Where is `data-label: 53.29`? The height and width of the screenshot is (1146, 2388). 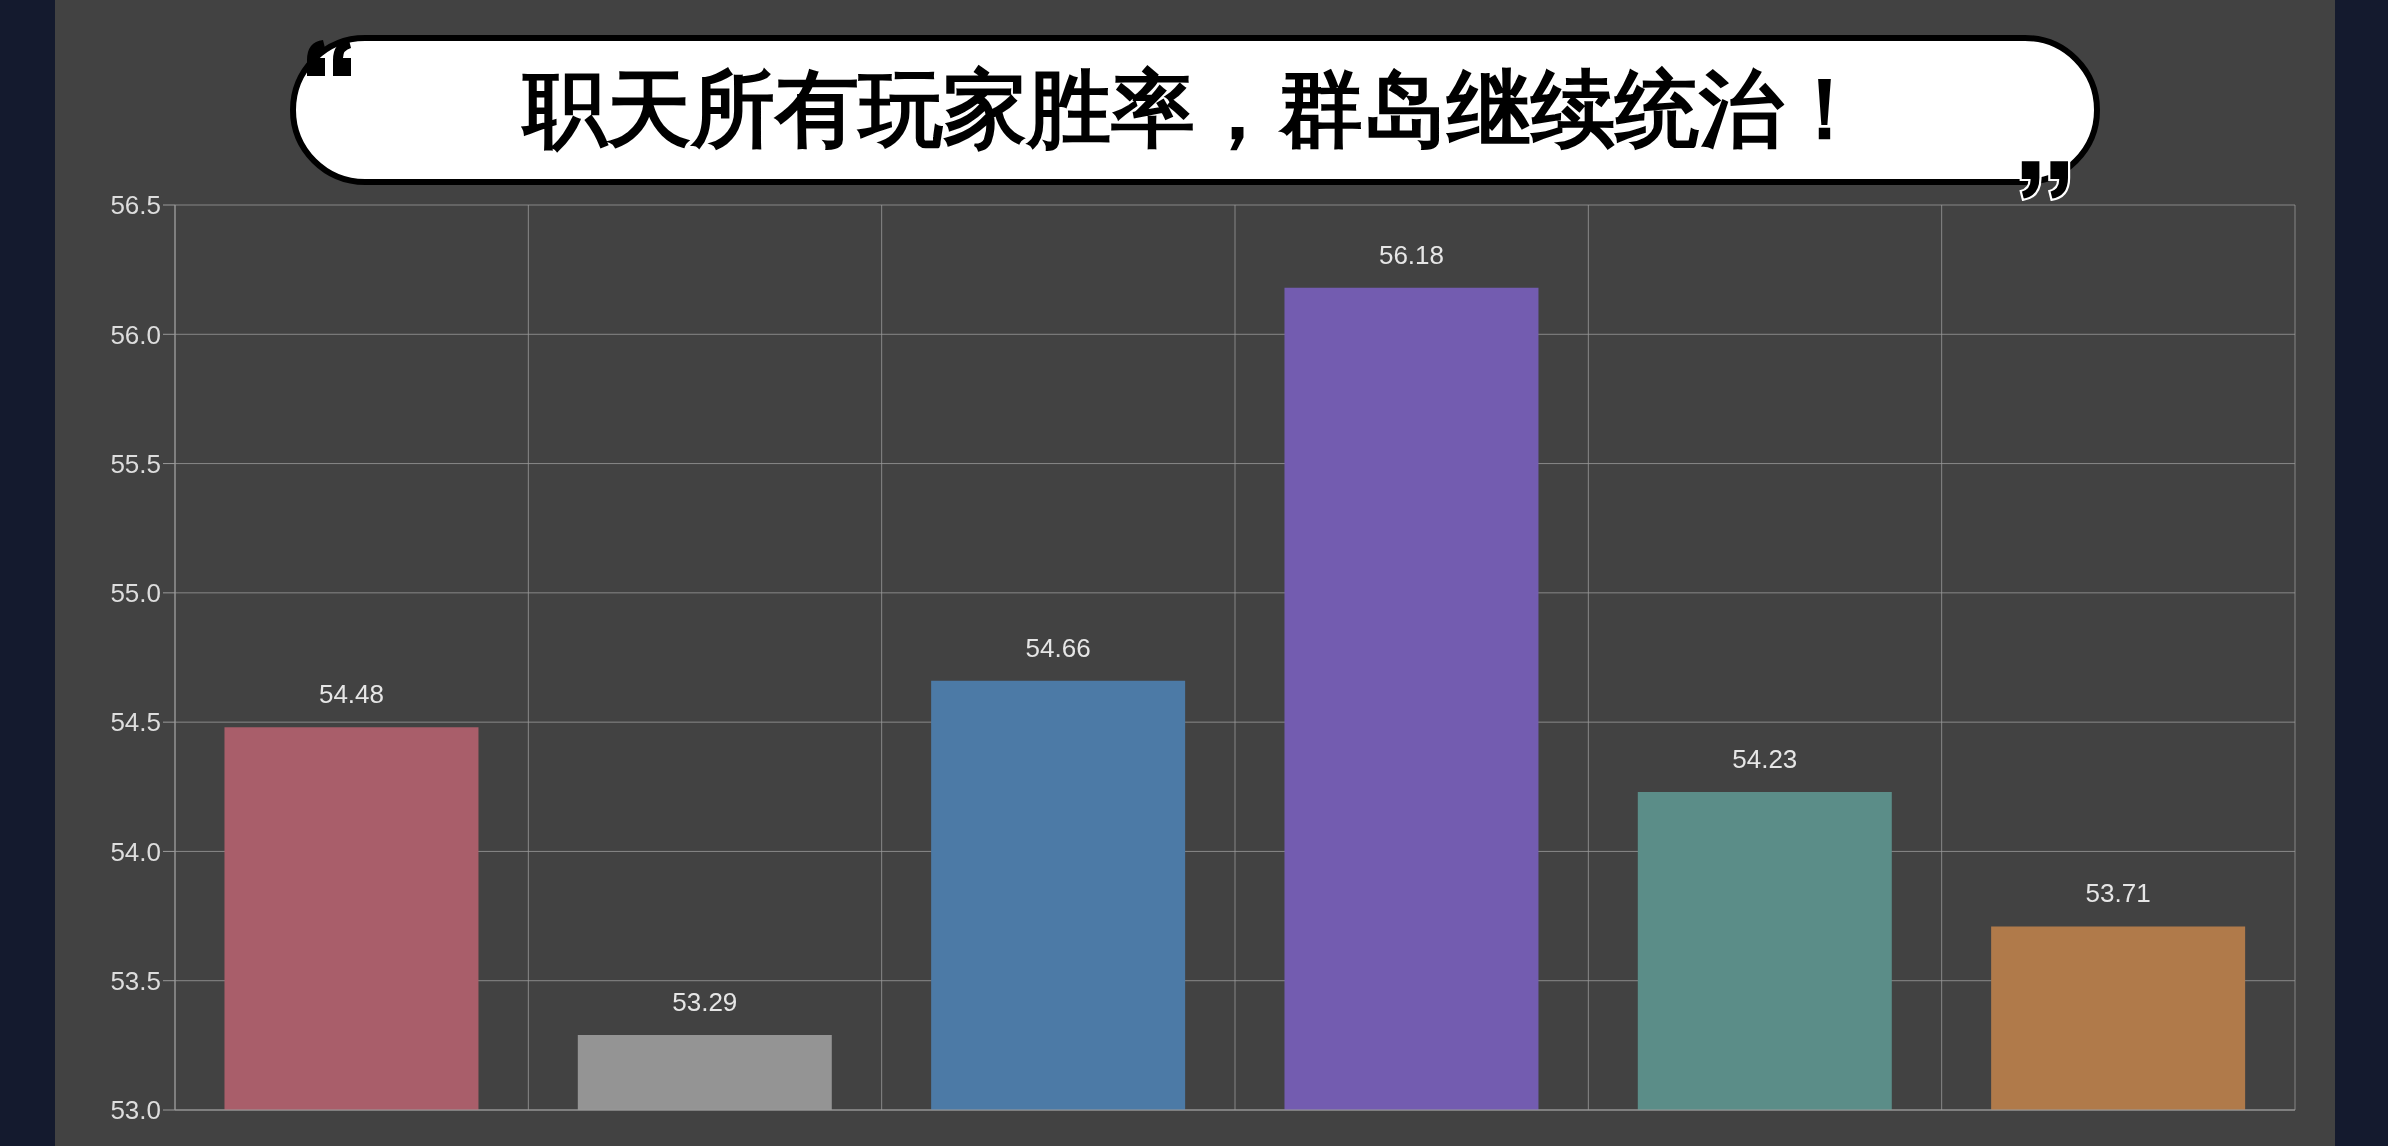
data-label: 53.29 is located at coordinates (705, 1002).